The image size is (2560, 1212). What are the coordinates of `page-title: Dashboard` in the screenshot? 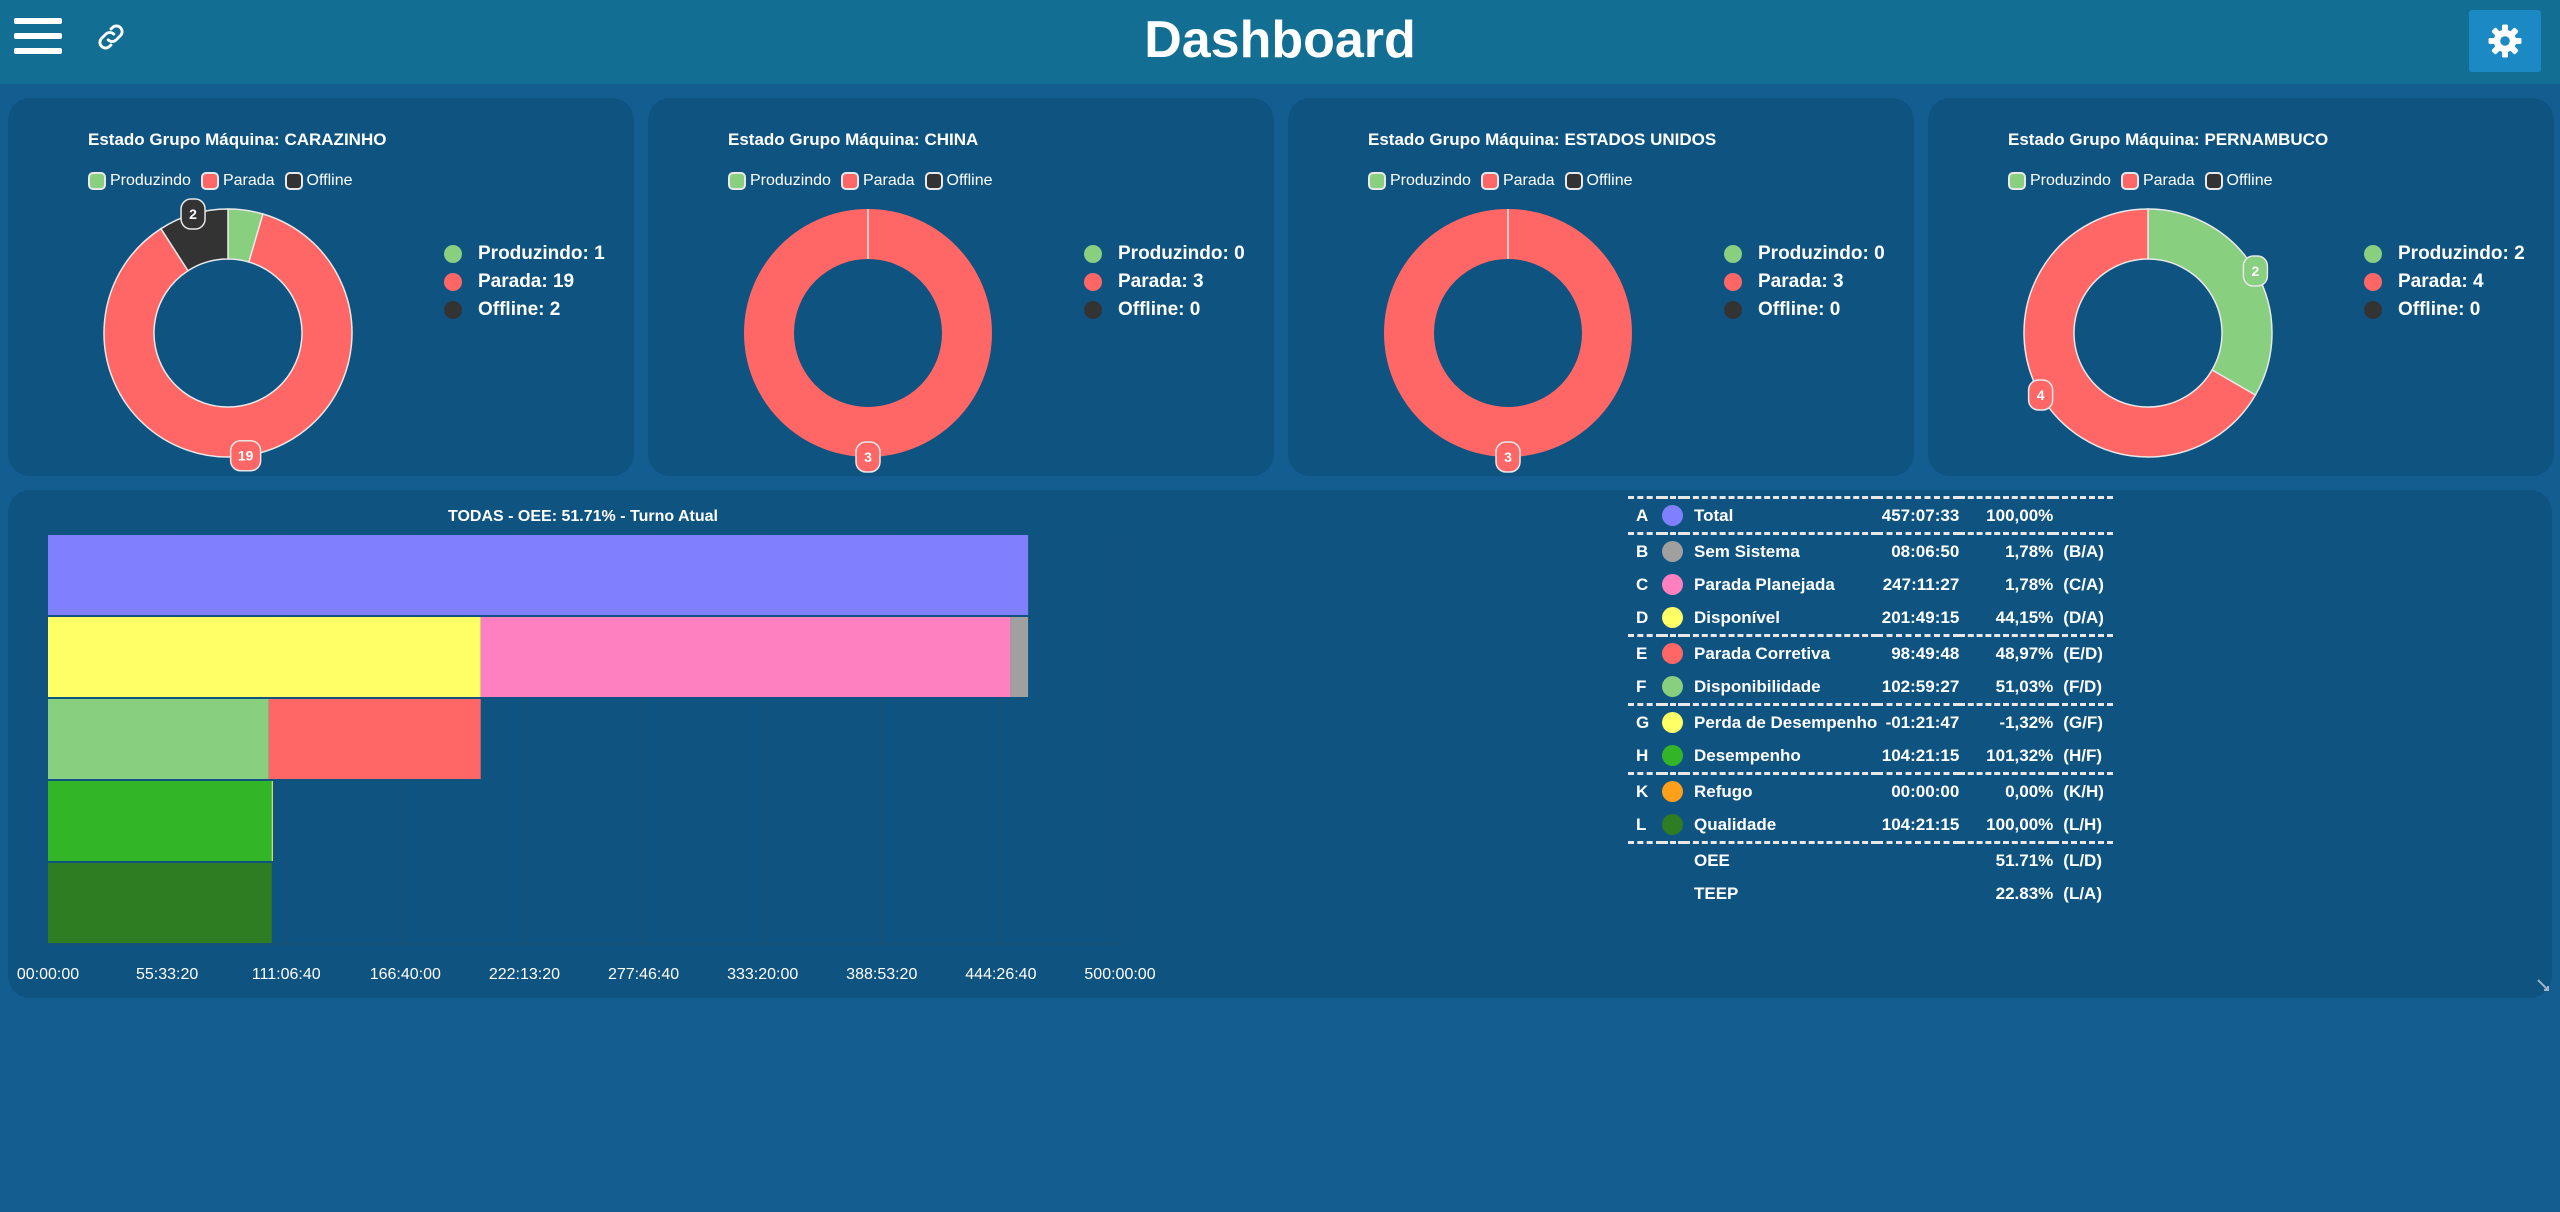 It's located at (1280, 40).